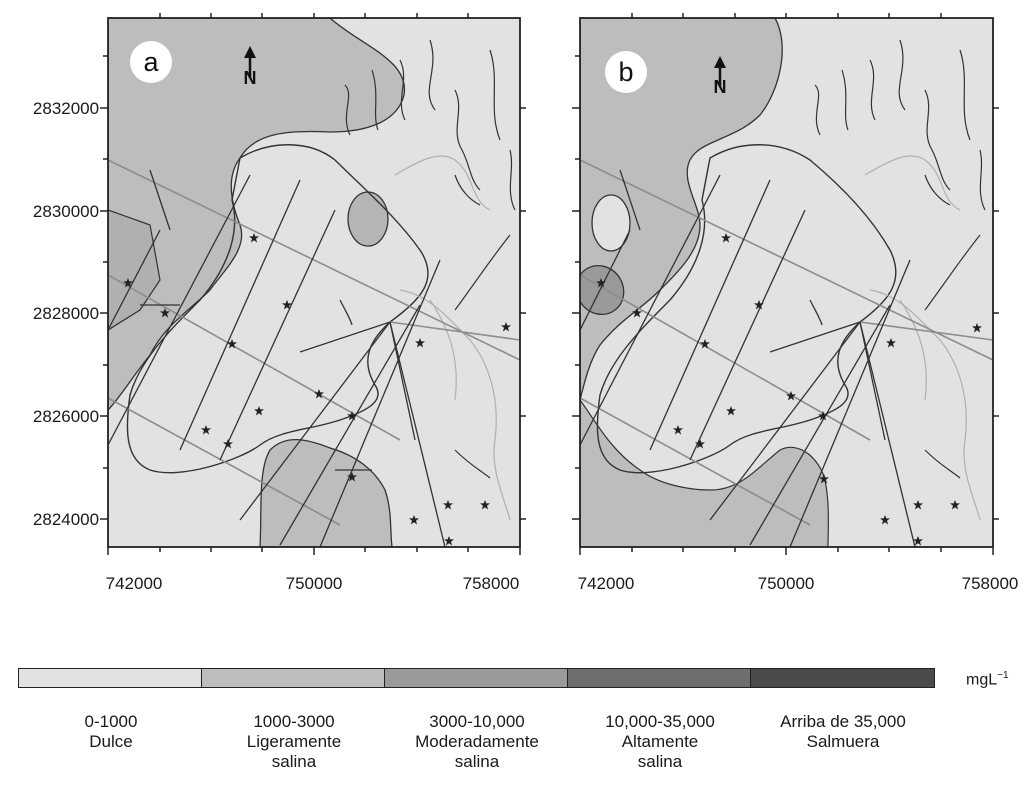 Image resolution: width=1027 pixels, height=792 pixels. I want to click on legend-class-name: Altamente, so click(660, 741).